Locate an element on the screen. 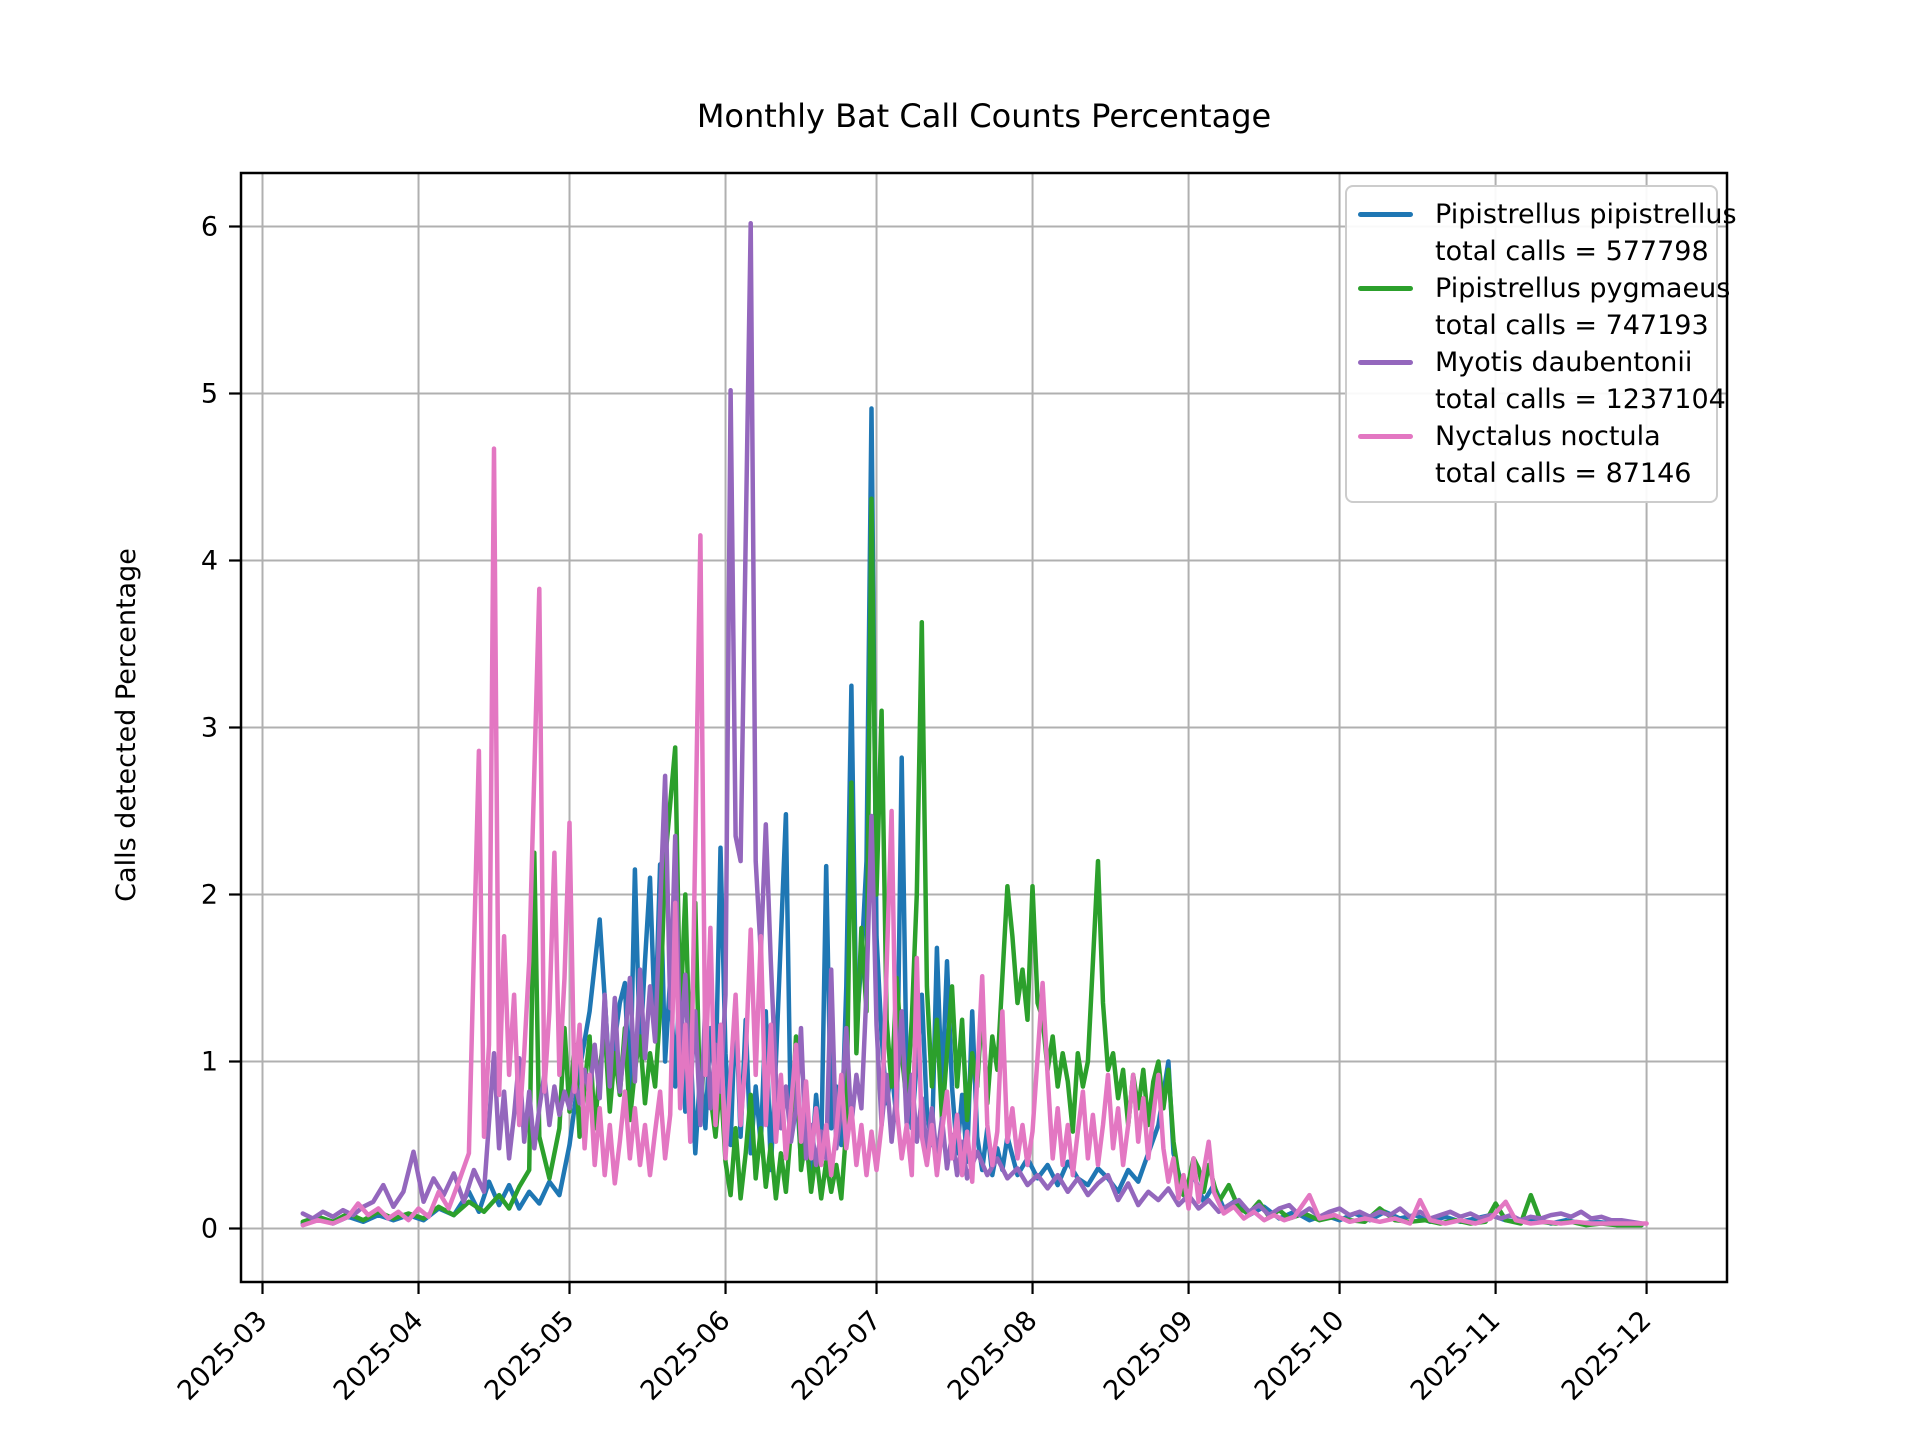 The image size is (1920, 1440). legend-item-total: total calls = 577798 is located at coordinates (1533, 251).